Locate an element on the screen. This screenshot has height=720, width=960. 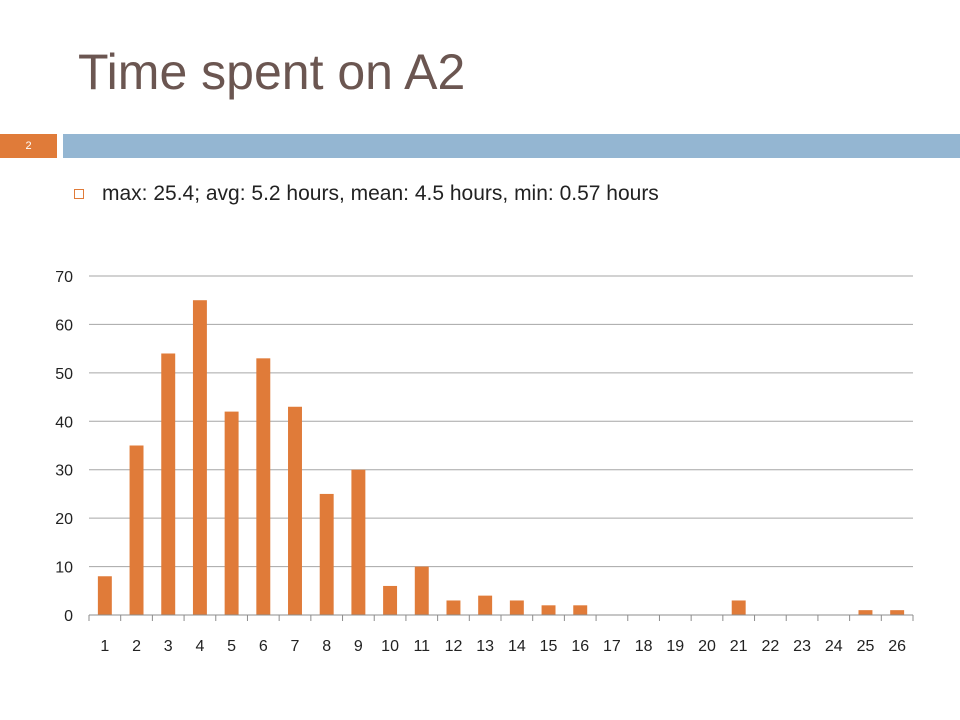
y-axis-ticks: 0 10 20 30 40 50 60 70 is located at coordinates (64, 447).